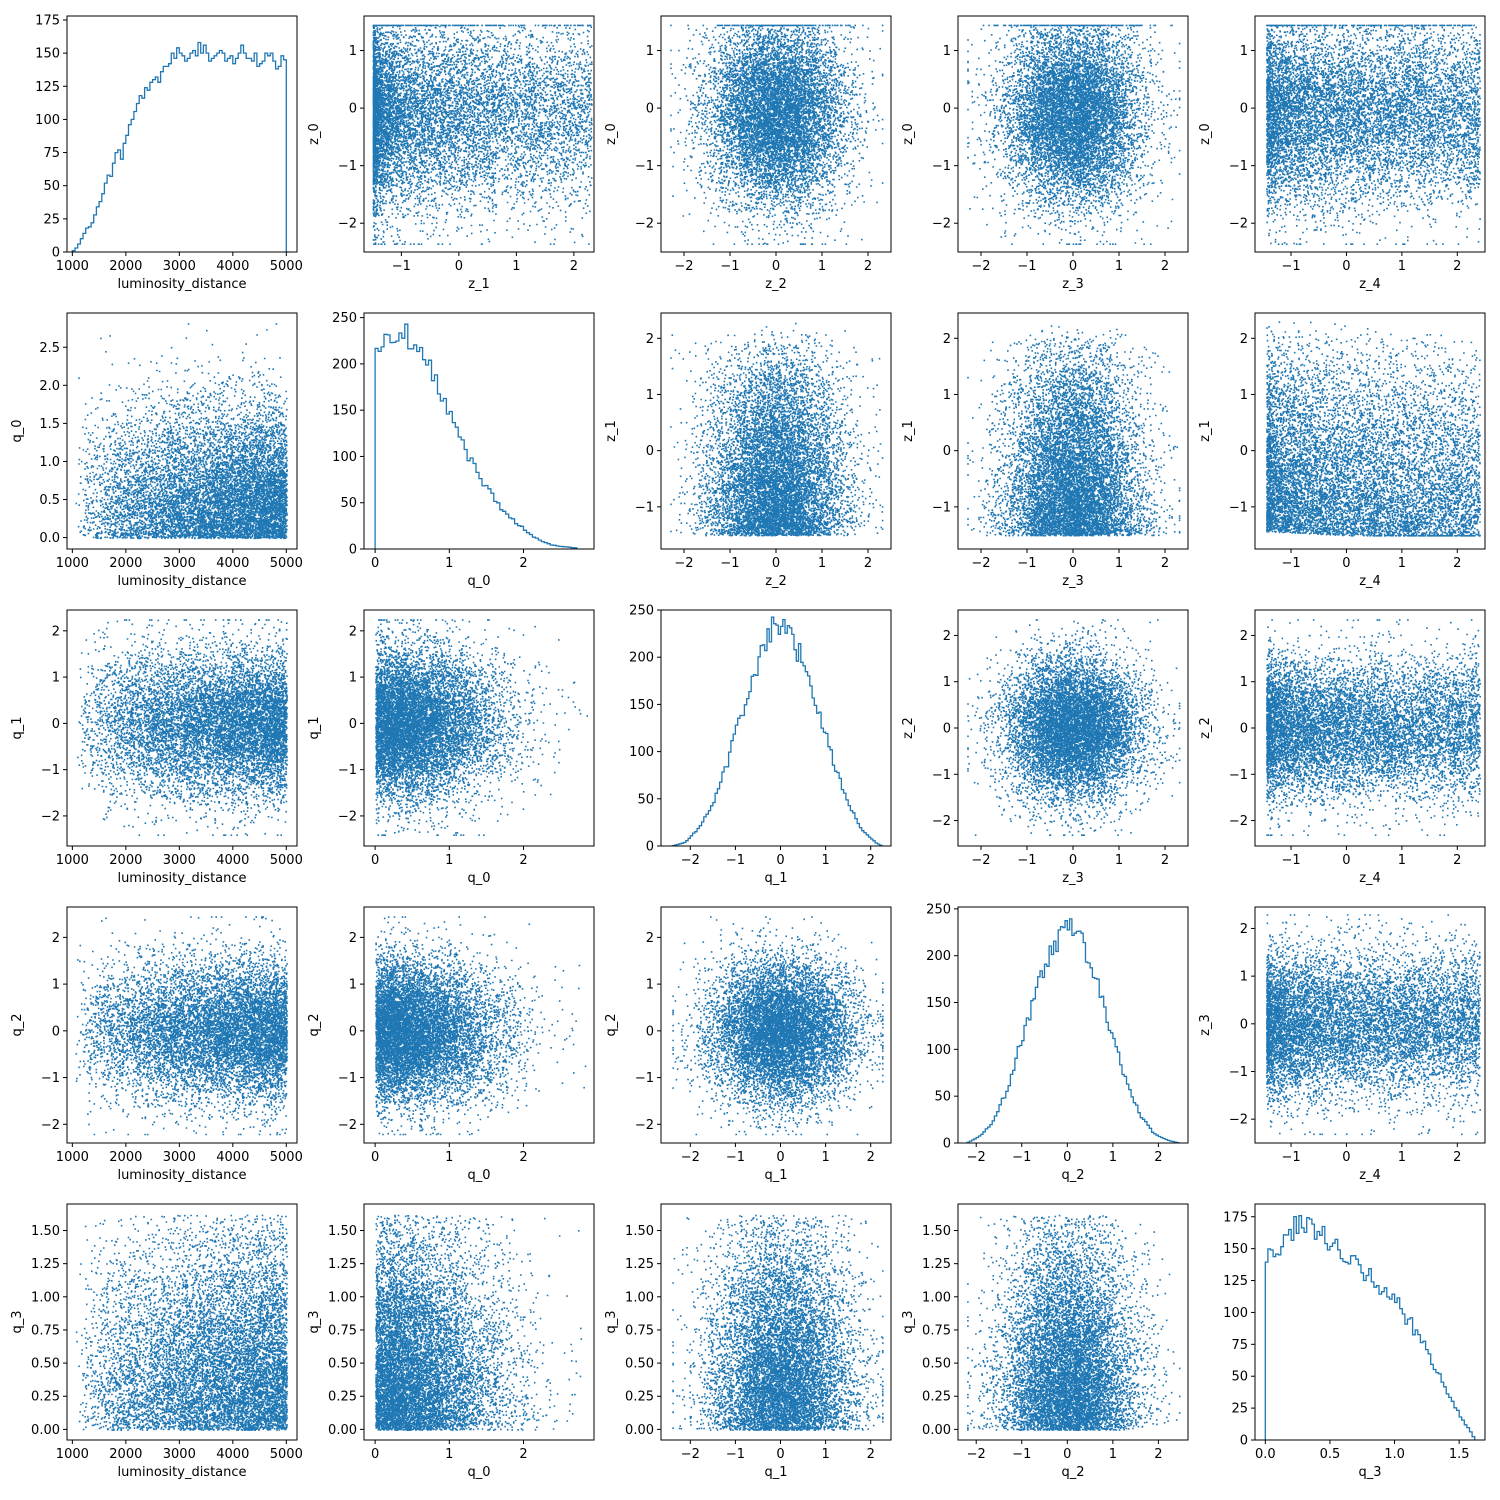 The height and width of the screenshot is (1500, 1500). Describe the element at coordinates (125, 266) in the screenshot. I see `x-tick-label: 2000` at that location.